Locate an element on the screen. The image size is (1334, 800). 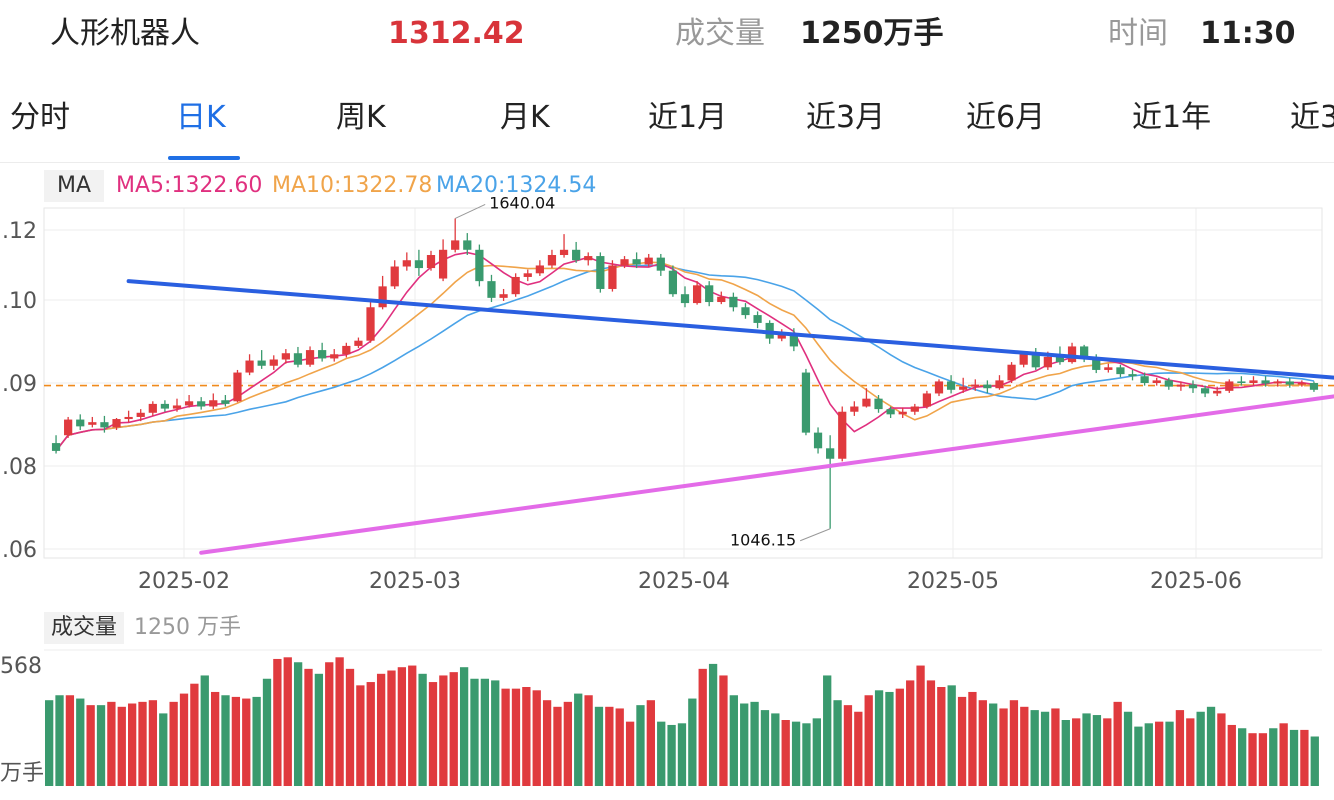
last-price: 1312.42 is located at coordinates (456, 33).